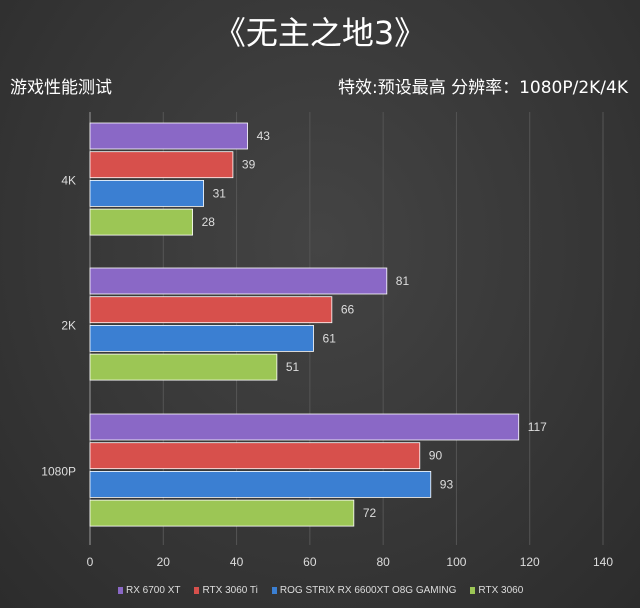 This screenshot has width=640, height=608. I want to click on x-tick-label: 140, so click(603, 562).